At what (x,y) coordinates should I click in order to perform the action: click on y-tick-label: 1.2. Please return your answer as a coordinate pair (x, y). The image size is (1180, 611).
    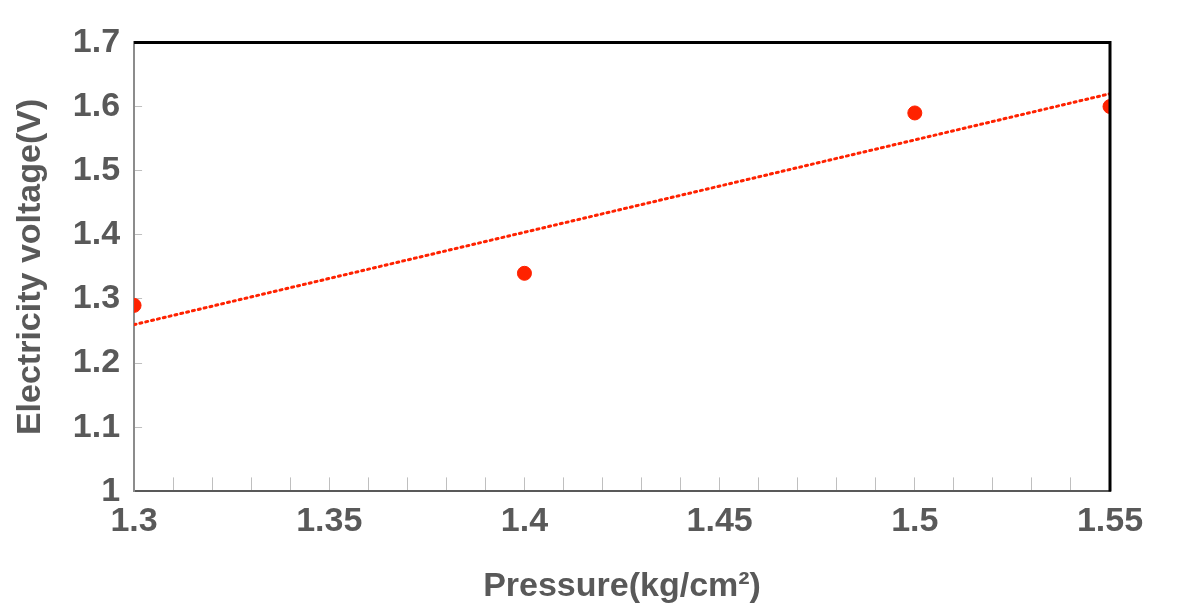
    Looking at the image, I should click on (96, 360).